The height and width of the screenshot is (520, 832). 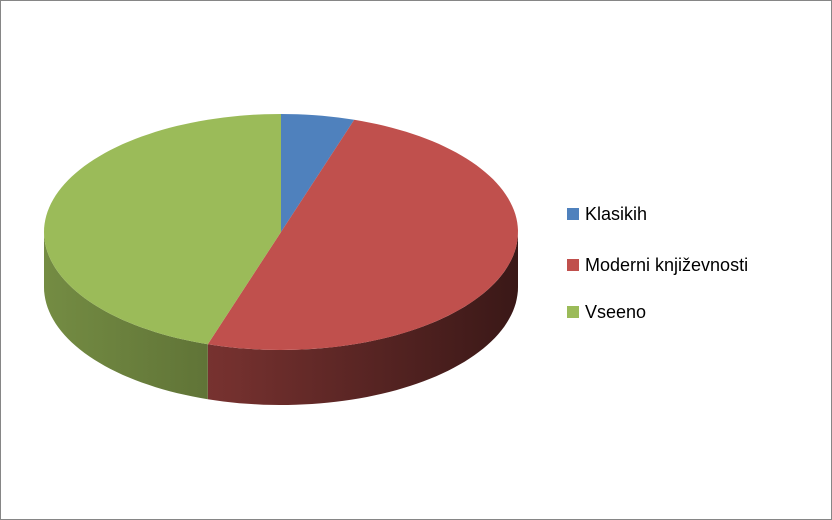 I want to click on legend-label: Moderni književnosti, so click(x=666, y=265).